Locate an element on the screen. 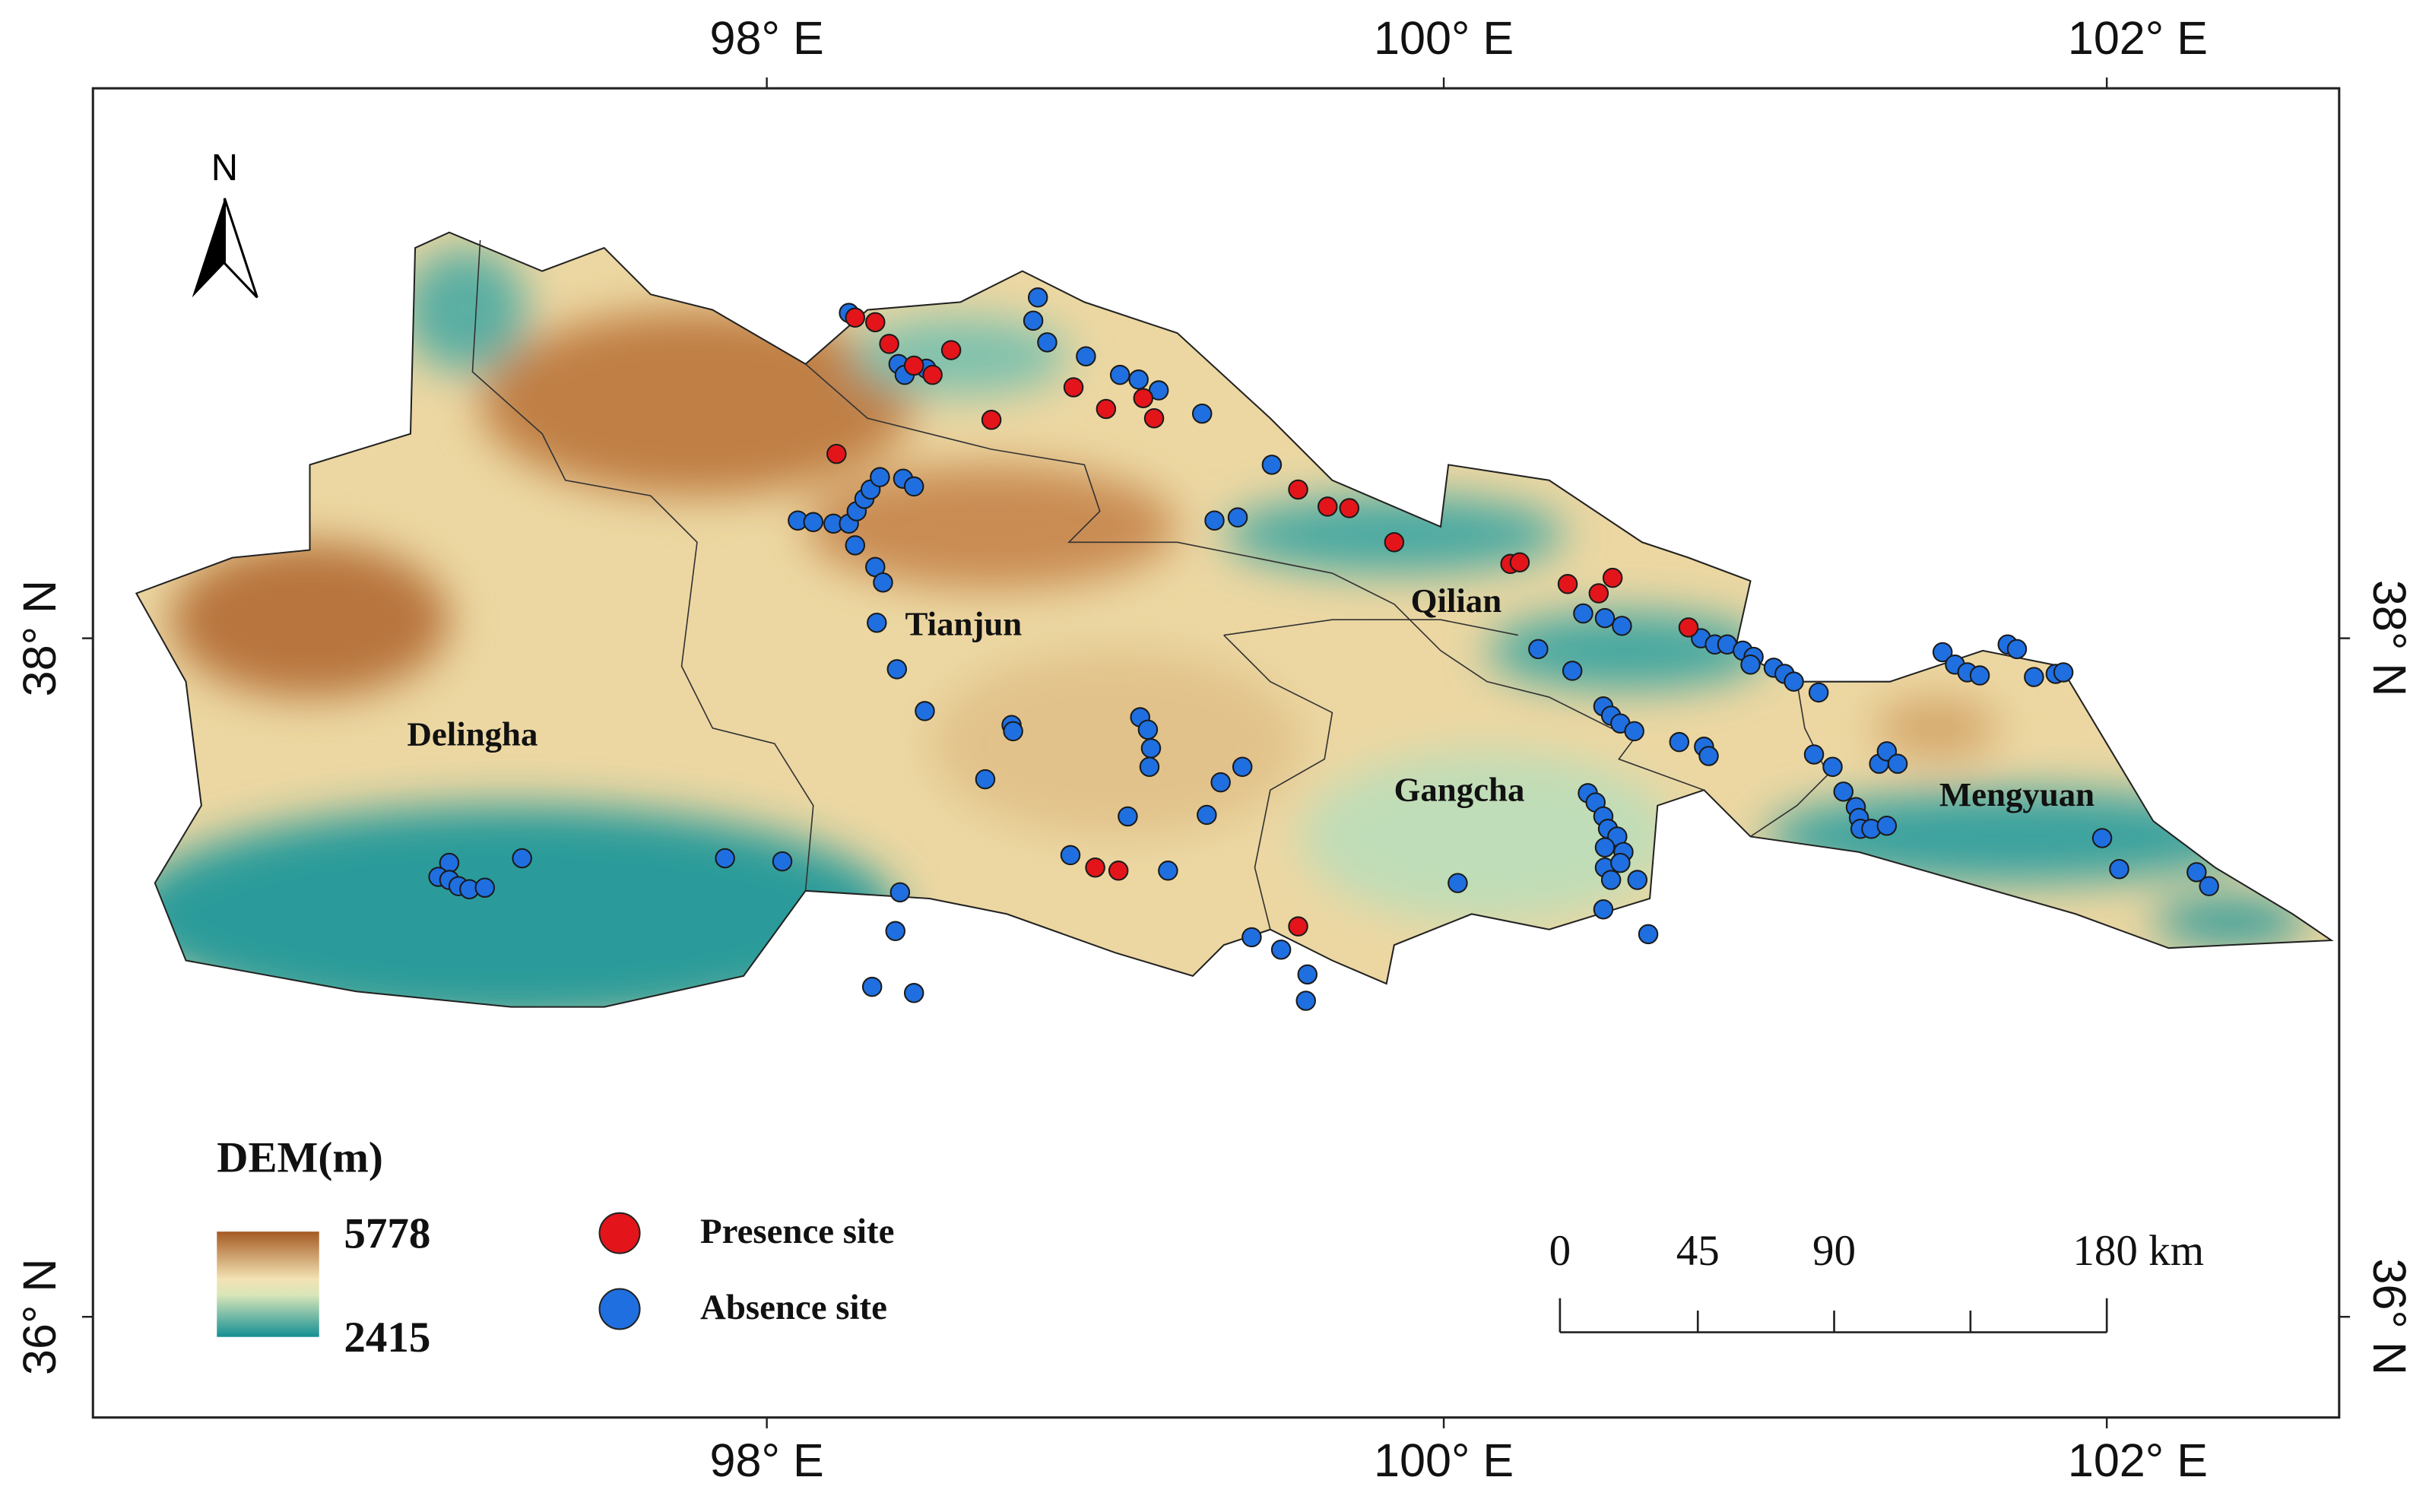  scale-label: 0 is located at coordinates (1560, 1251).